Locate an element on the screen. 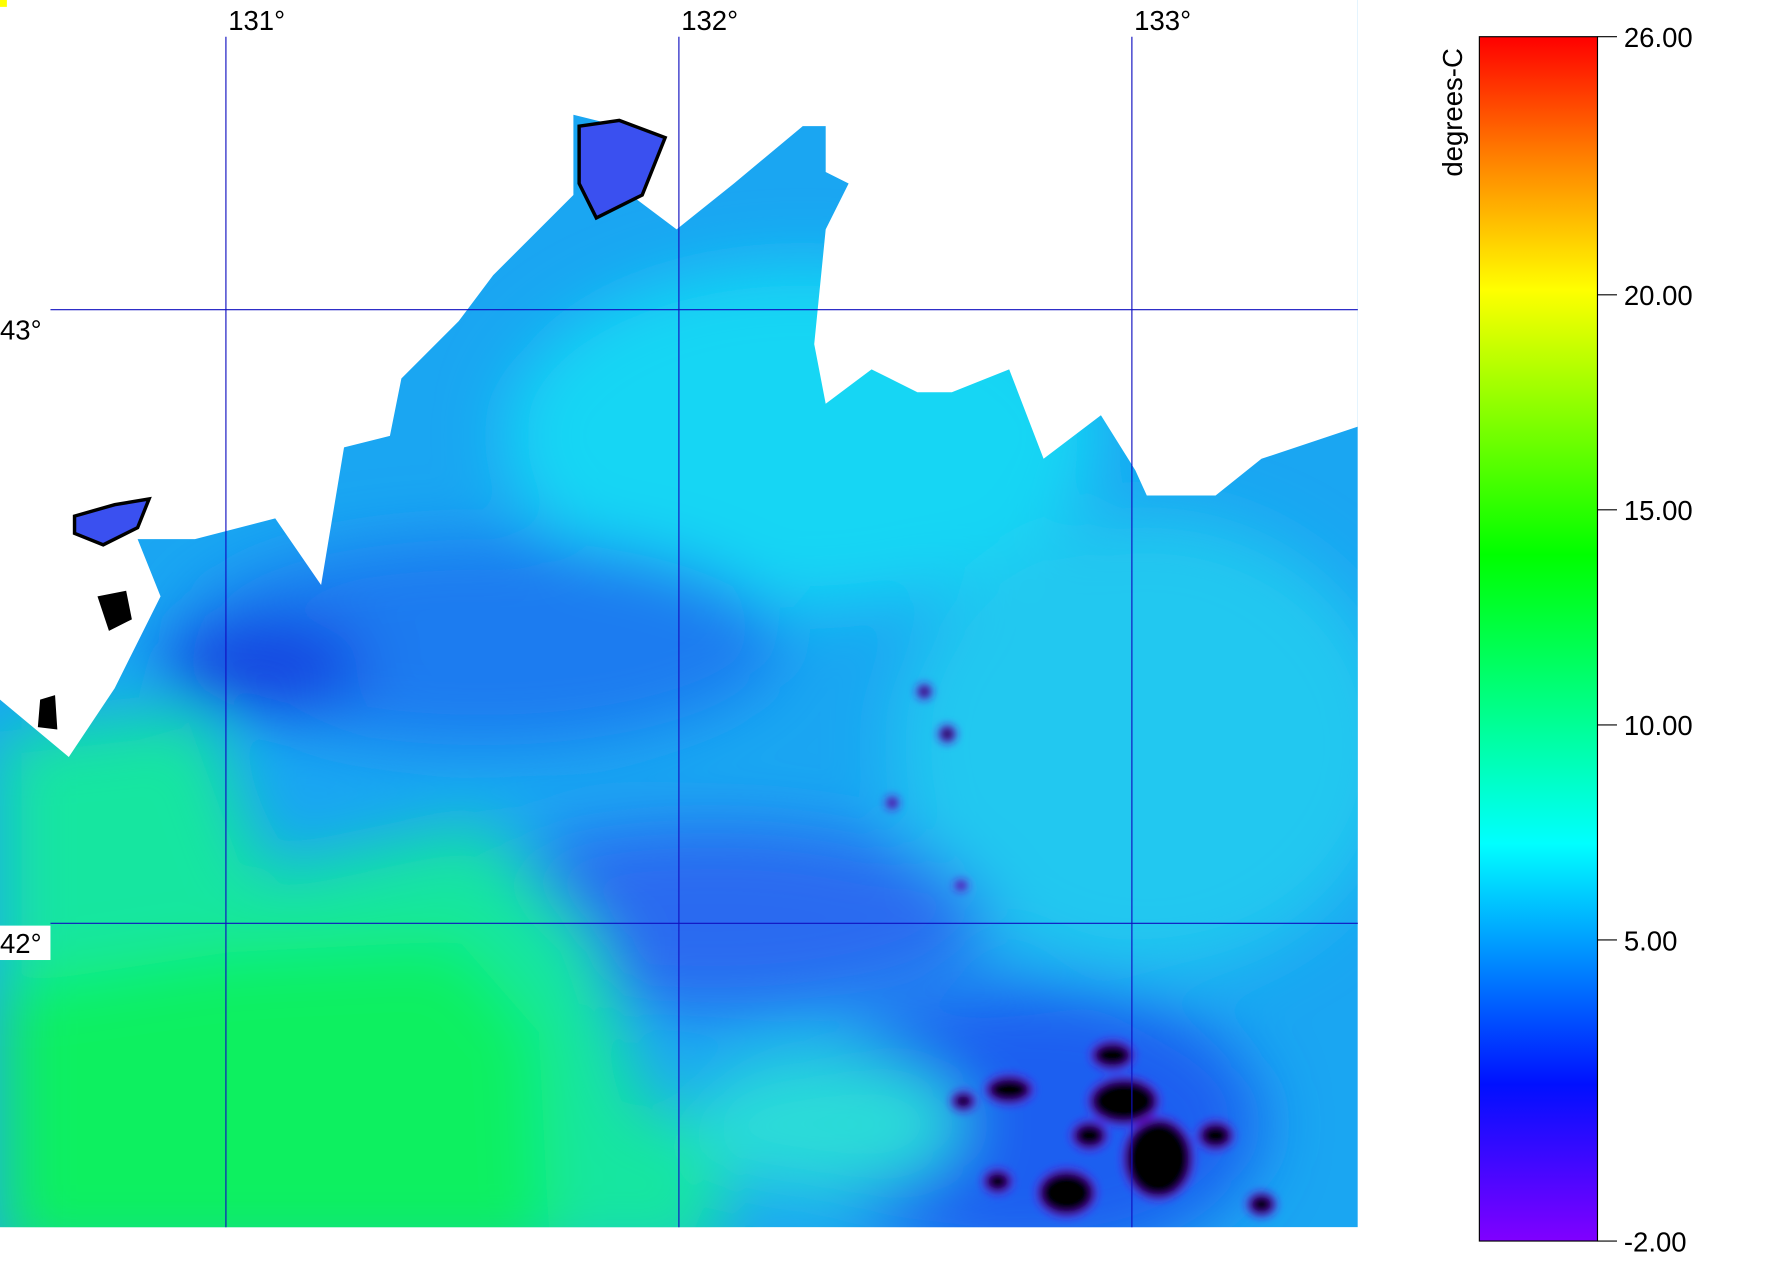 The image size is (1789, 1272). latitude-label: 42° is located at coordinates (21, 943).